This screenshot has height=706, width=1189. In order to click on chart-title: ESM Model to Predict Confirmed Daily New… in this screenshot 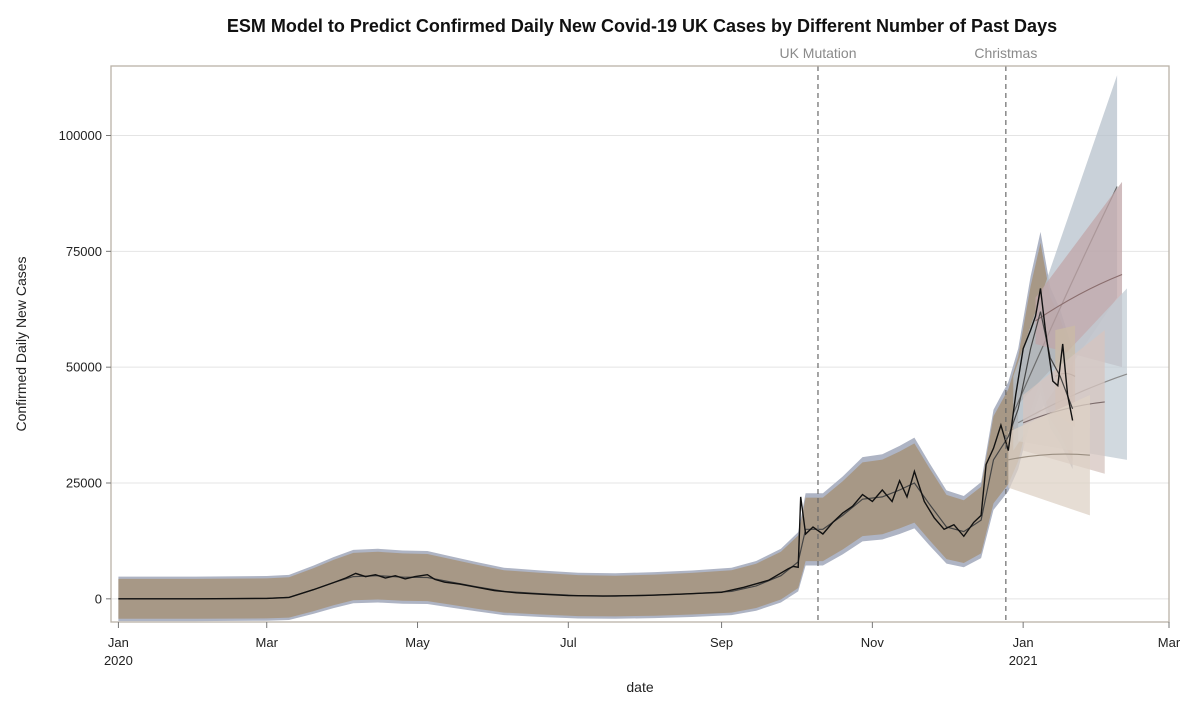, I will do `click(642, 26)`.